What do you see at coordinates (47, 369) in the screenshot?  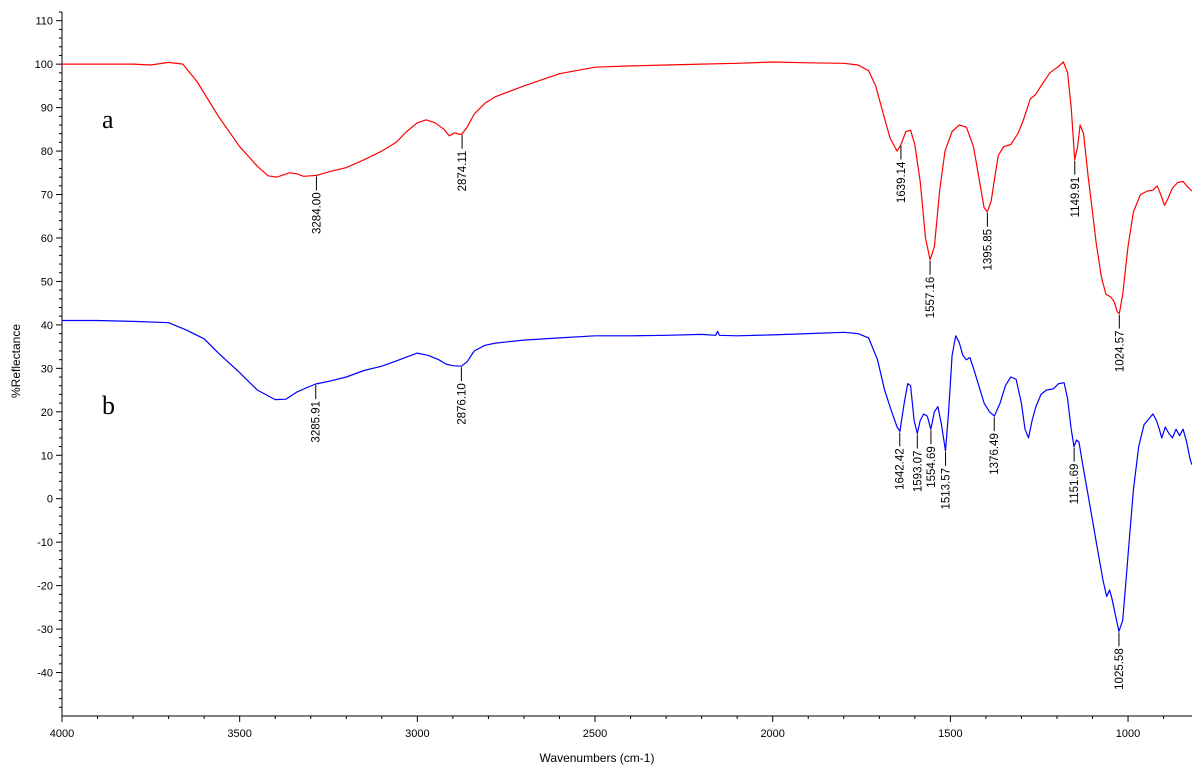 I see `y-tick-label: 30` at bounding box center [47, 369].